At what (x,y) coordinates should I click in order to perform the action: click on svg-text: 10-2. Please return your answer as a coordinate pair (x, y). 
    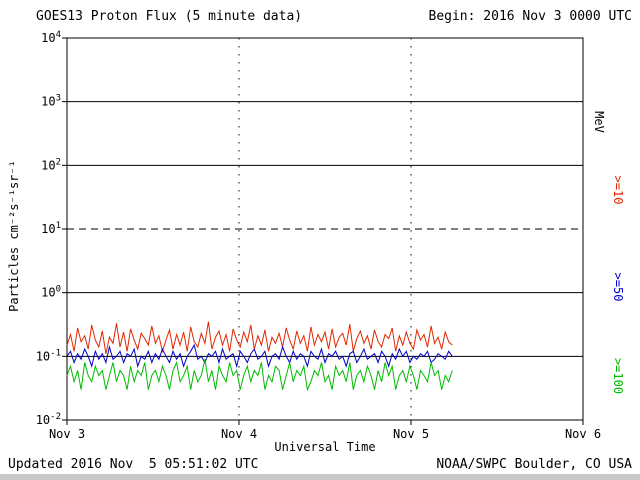
    Looking at the image, I should click on (48, 419).